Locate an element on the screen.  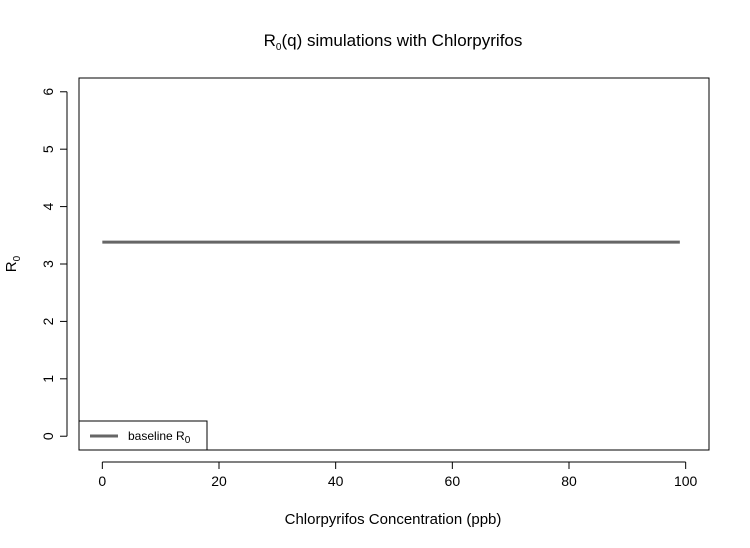
x-axis-label: Chlorpyrifos Concentration (ppb) is located at coordinates (393, 519).